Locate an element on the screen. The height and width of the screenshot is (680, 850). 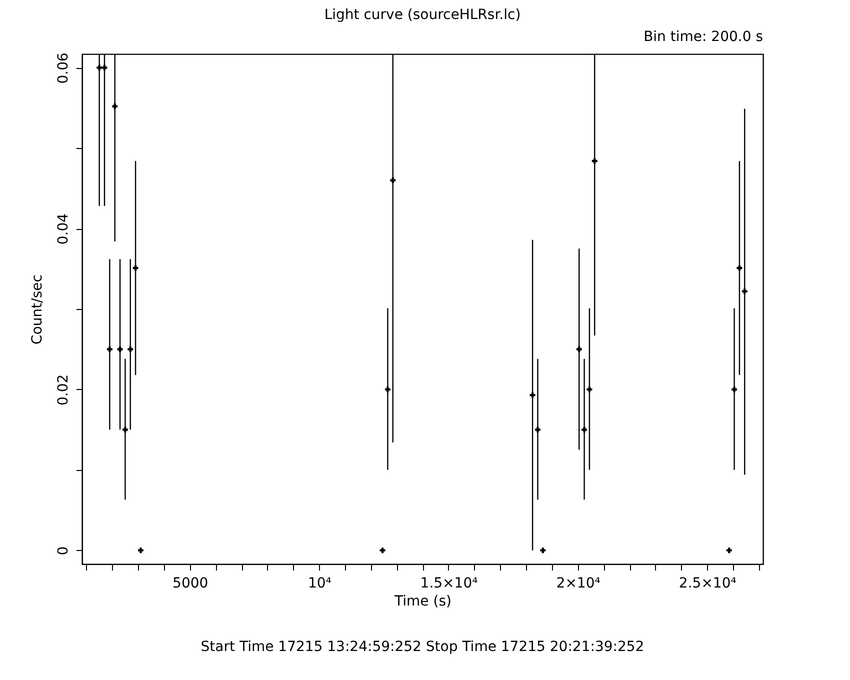
y-axis-title: Count/sec is located at coordinates (38, 309).